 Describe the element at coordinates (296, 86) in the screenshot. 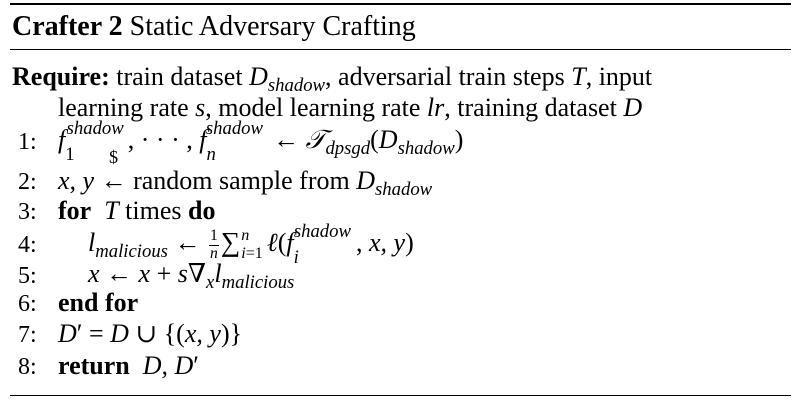

I see `require-sub-shadow: shadow` at that location.